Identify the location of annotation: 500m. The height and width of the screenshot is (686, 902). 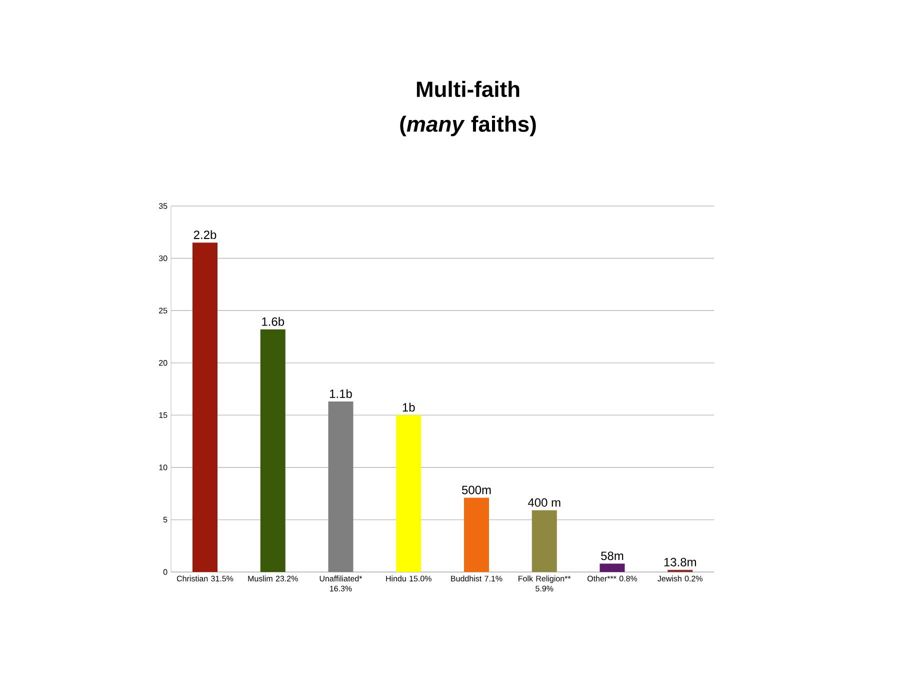
(476, 490).